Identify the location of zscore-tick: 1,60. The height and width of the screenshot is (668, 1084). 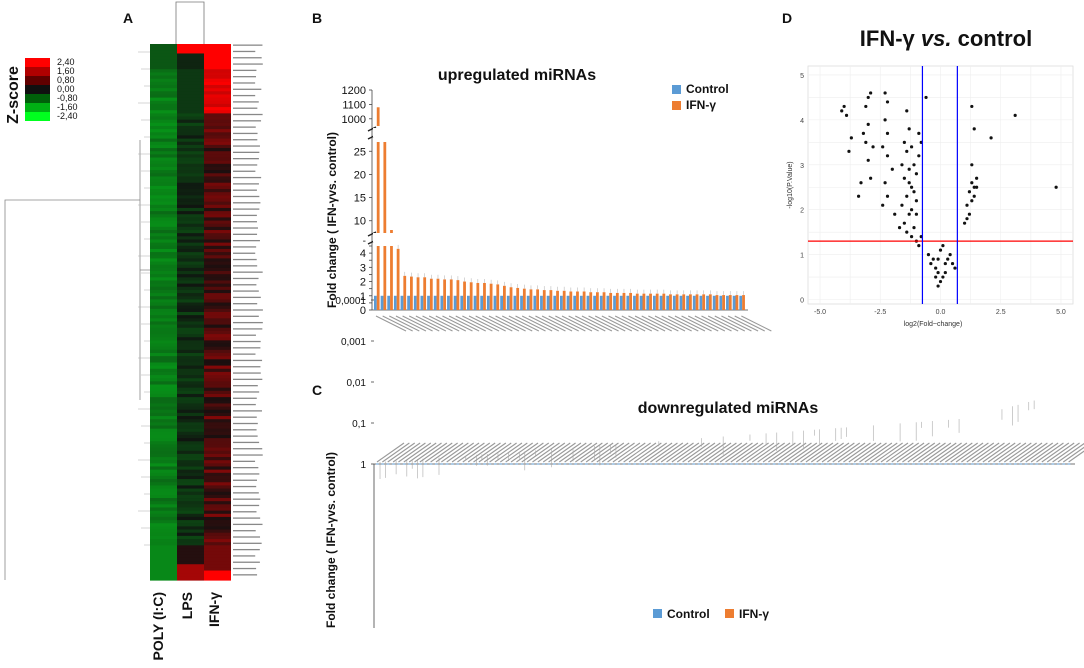
(66, 71).